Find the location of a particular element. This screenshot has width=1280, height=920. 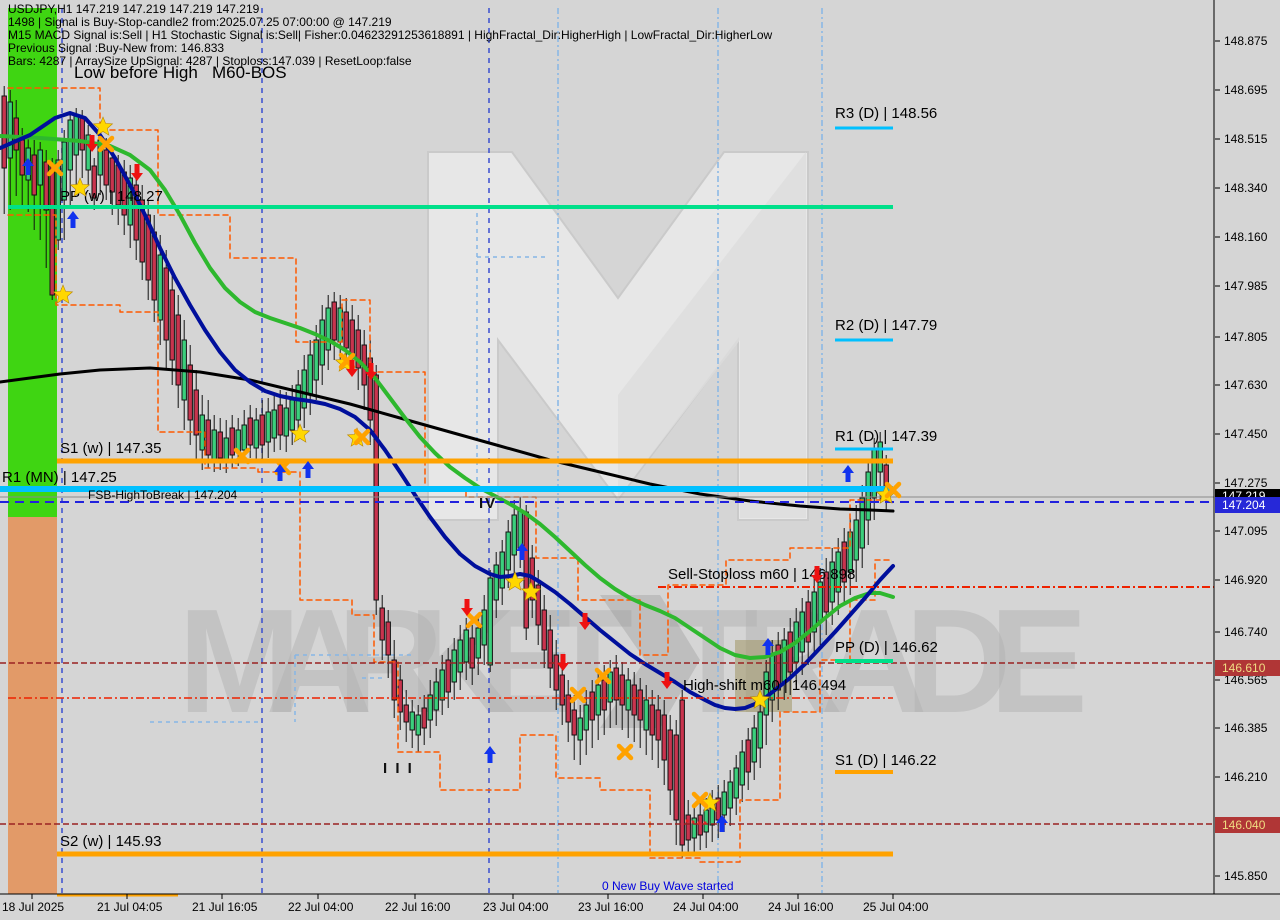

time-tick-label: 23 Jul 04:00 is located at coordinates (516, 907).